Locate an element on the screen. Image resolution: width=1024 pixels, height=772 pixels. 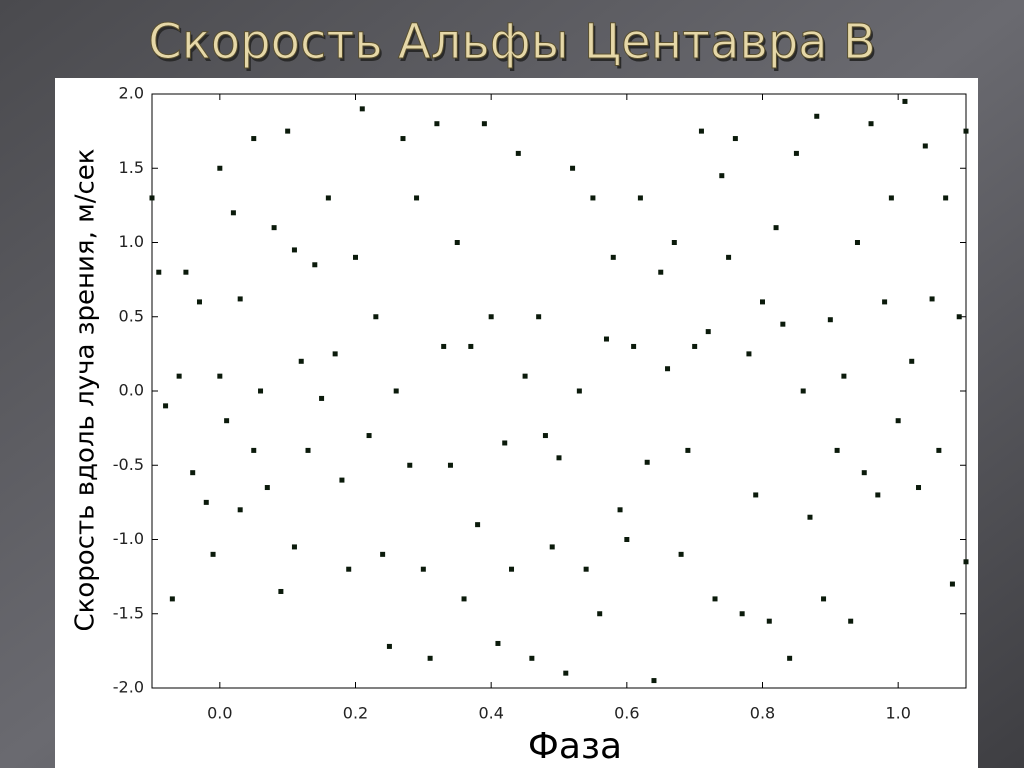
chart-title: Скорость Альфы Центавра B is located at coordinates (512, 42).